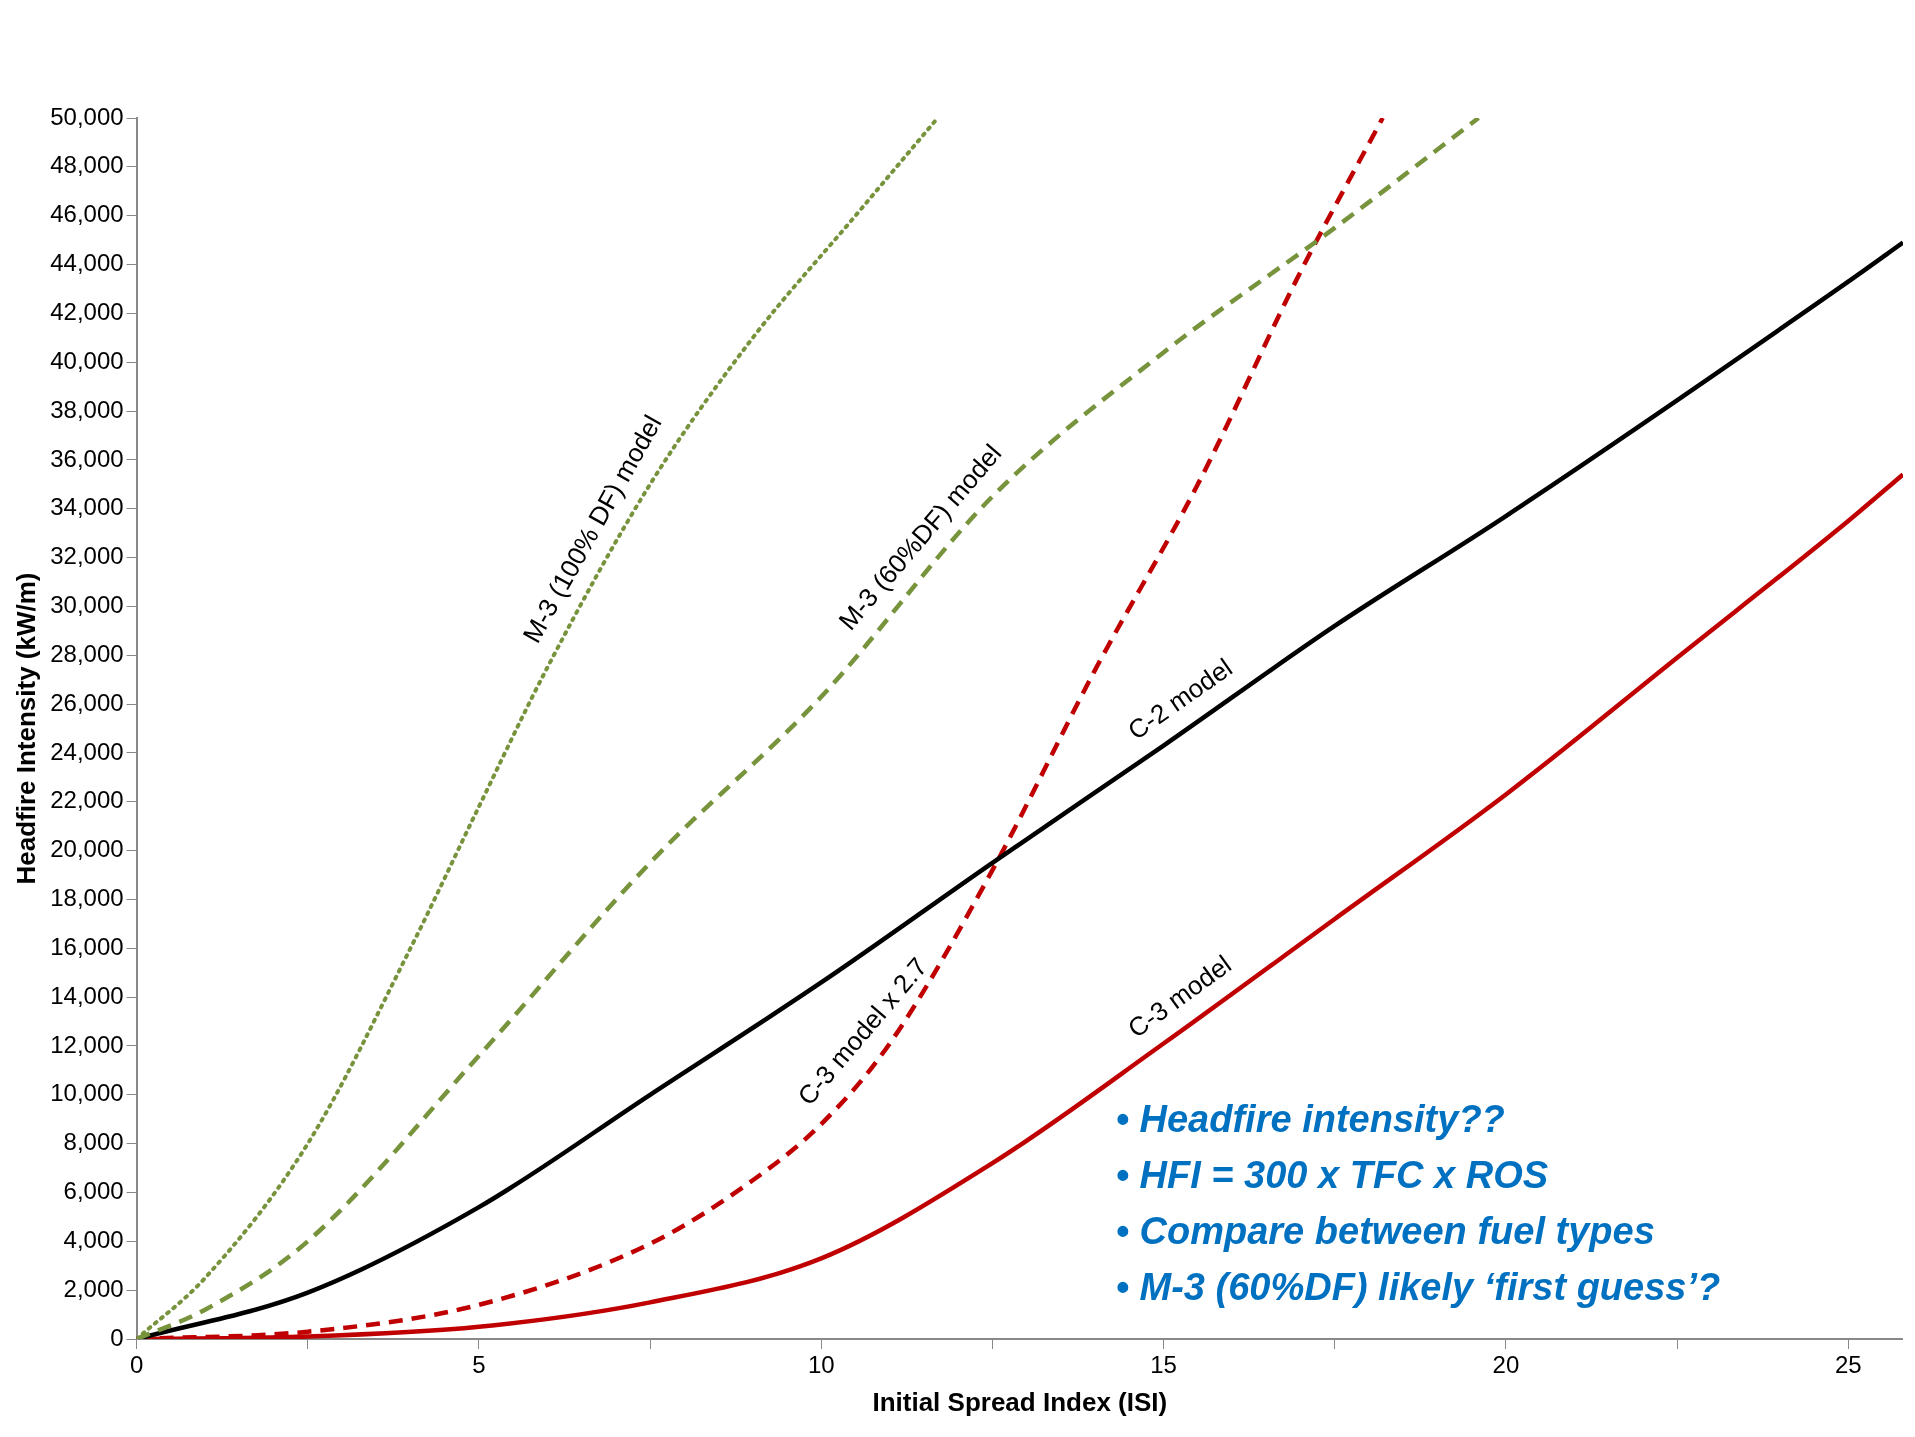 This screenshot has width=1915, height=1437. What do you see at coordinates (93, 1191) in the screenshot?
I see `y-tick-label: 6,000` at bounding box center [93, 1191].